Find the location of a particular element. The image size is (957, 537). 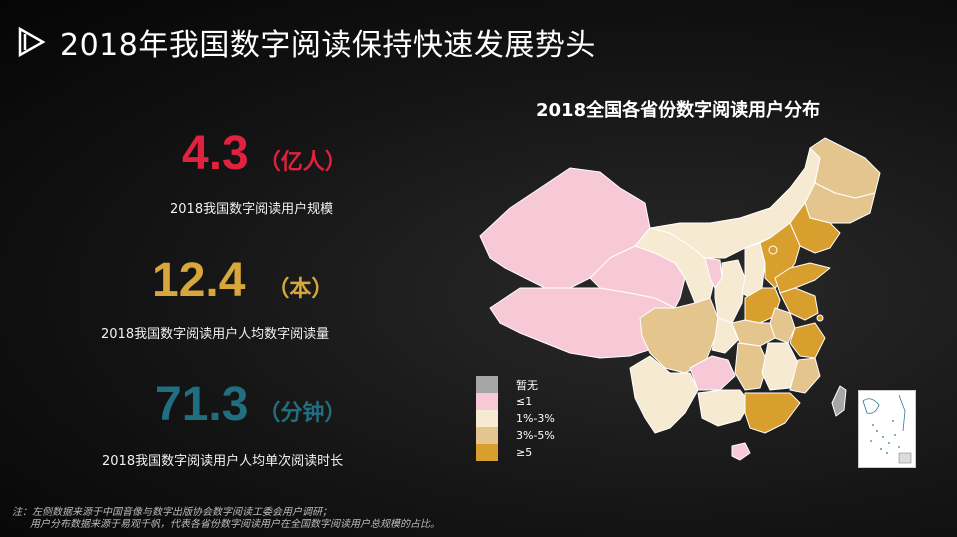

province-chongqing is located at coordinates (725, 335).